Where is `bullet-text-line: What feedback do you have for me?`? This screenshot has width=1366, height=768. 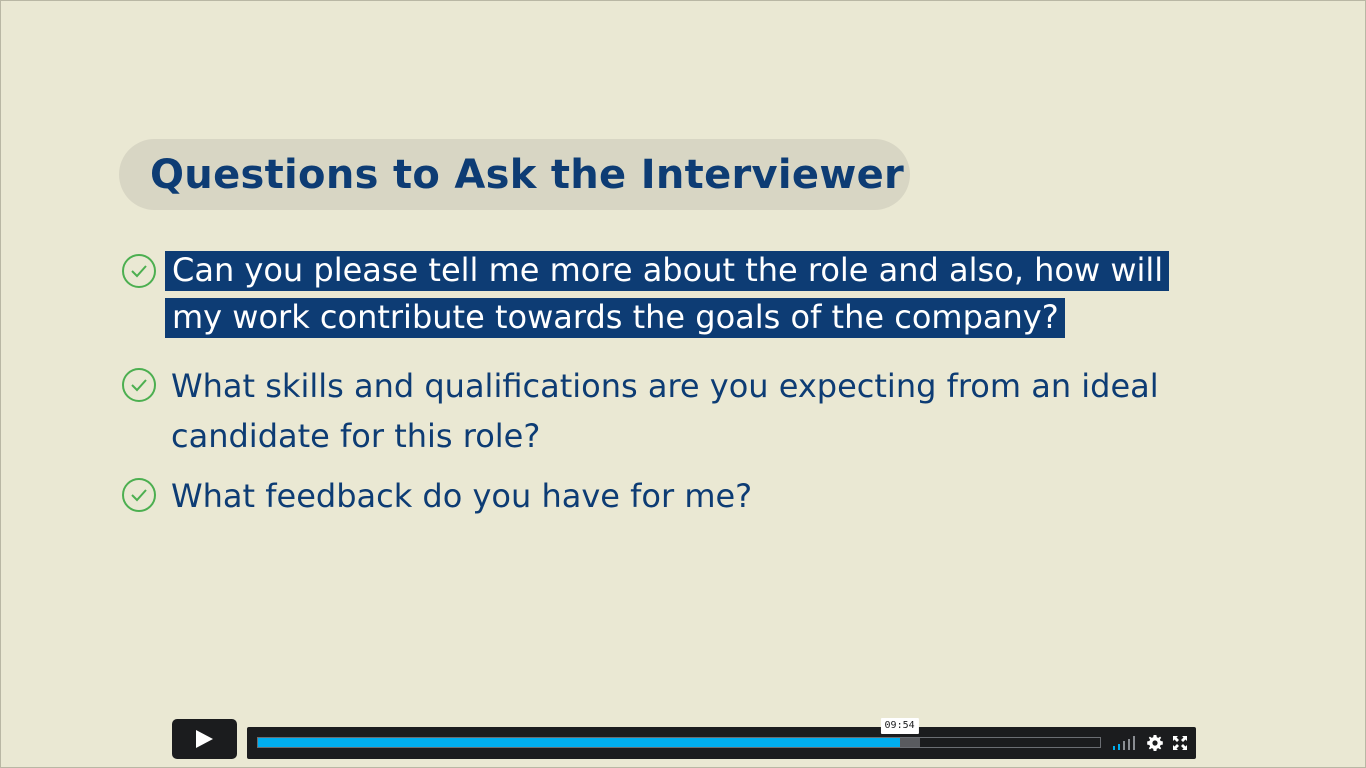 bullet-text-line: What feedback do you have for me? is located at coordinates (462, 496).